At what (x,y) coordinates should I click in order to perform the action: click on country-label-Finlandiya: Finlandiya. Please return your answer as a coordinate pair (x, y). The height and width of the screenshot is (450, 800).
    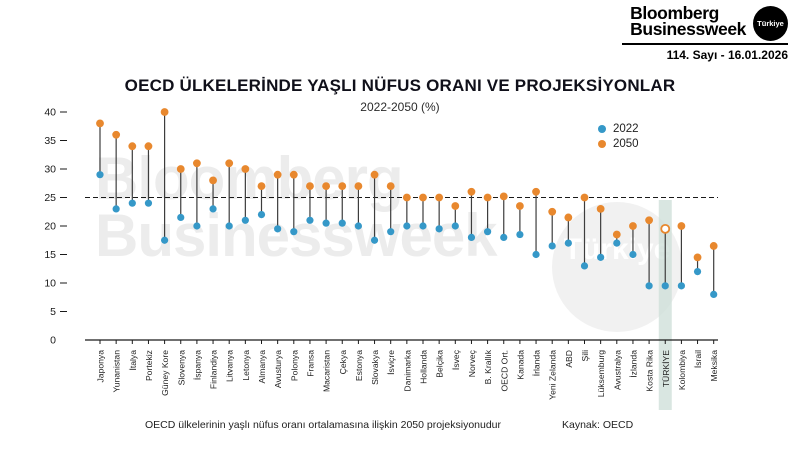
    Looking at the image, I should click on (214, 369).